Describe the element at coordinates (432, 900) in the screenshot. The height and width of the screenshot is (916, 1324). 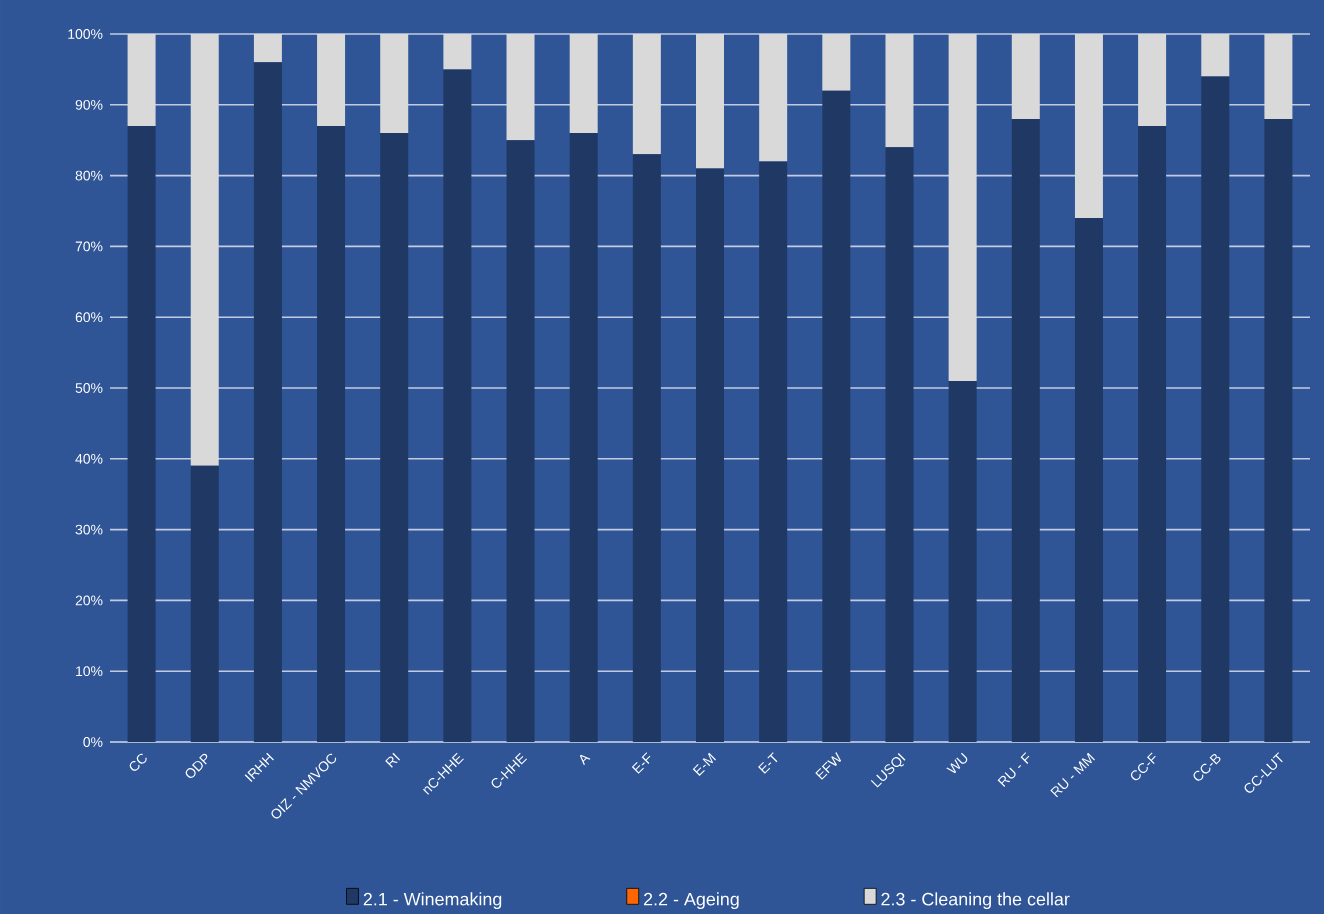
I see `legend-label: 2.1 - Winemaking` at that location.